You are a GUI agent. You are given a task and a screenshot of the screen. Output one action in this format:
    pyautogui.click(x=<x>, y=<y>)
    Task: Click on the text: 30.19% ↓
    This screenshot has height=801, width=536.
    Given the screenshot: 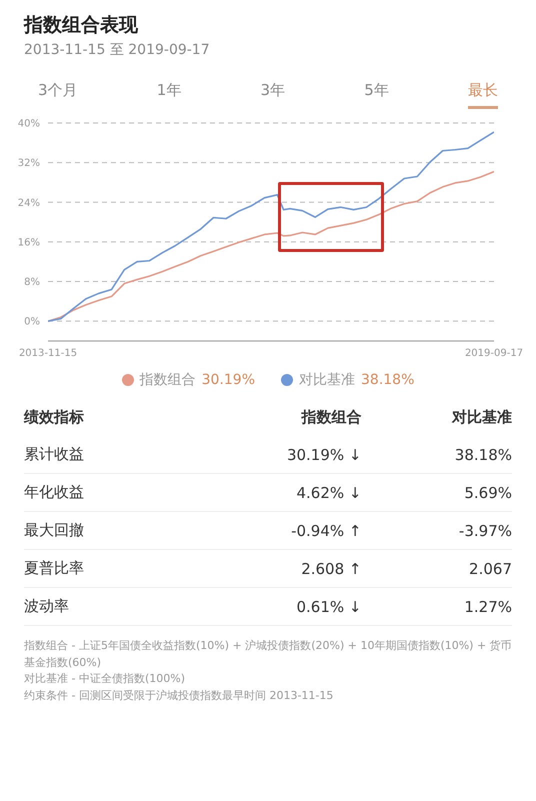 What is the action you would take?
    pyautogui.click(x=268, y=455)
    